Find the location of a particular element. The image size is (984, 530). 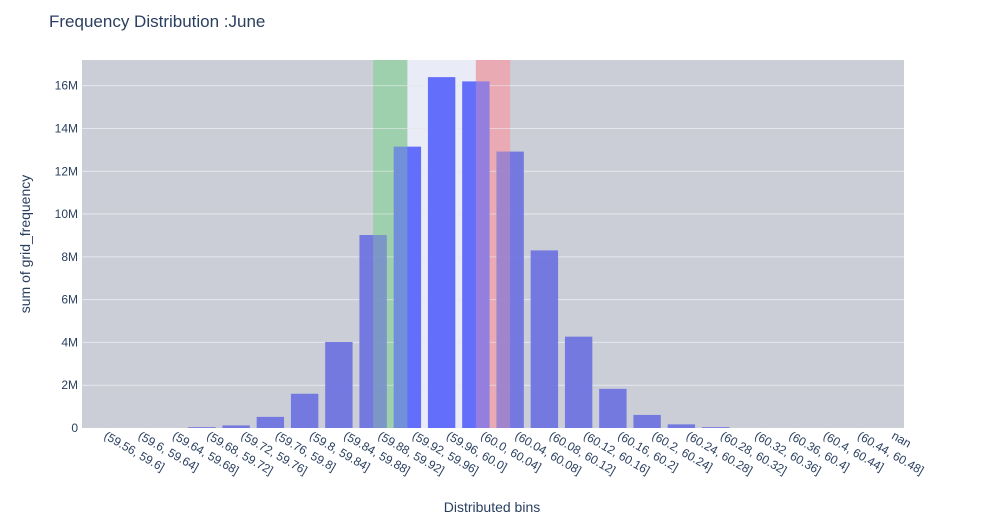

y-axis: 0 2M 4M 6M 8M 10M 12M 14M 16M is located at coordinates (67, 257).